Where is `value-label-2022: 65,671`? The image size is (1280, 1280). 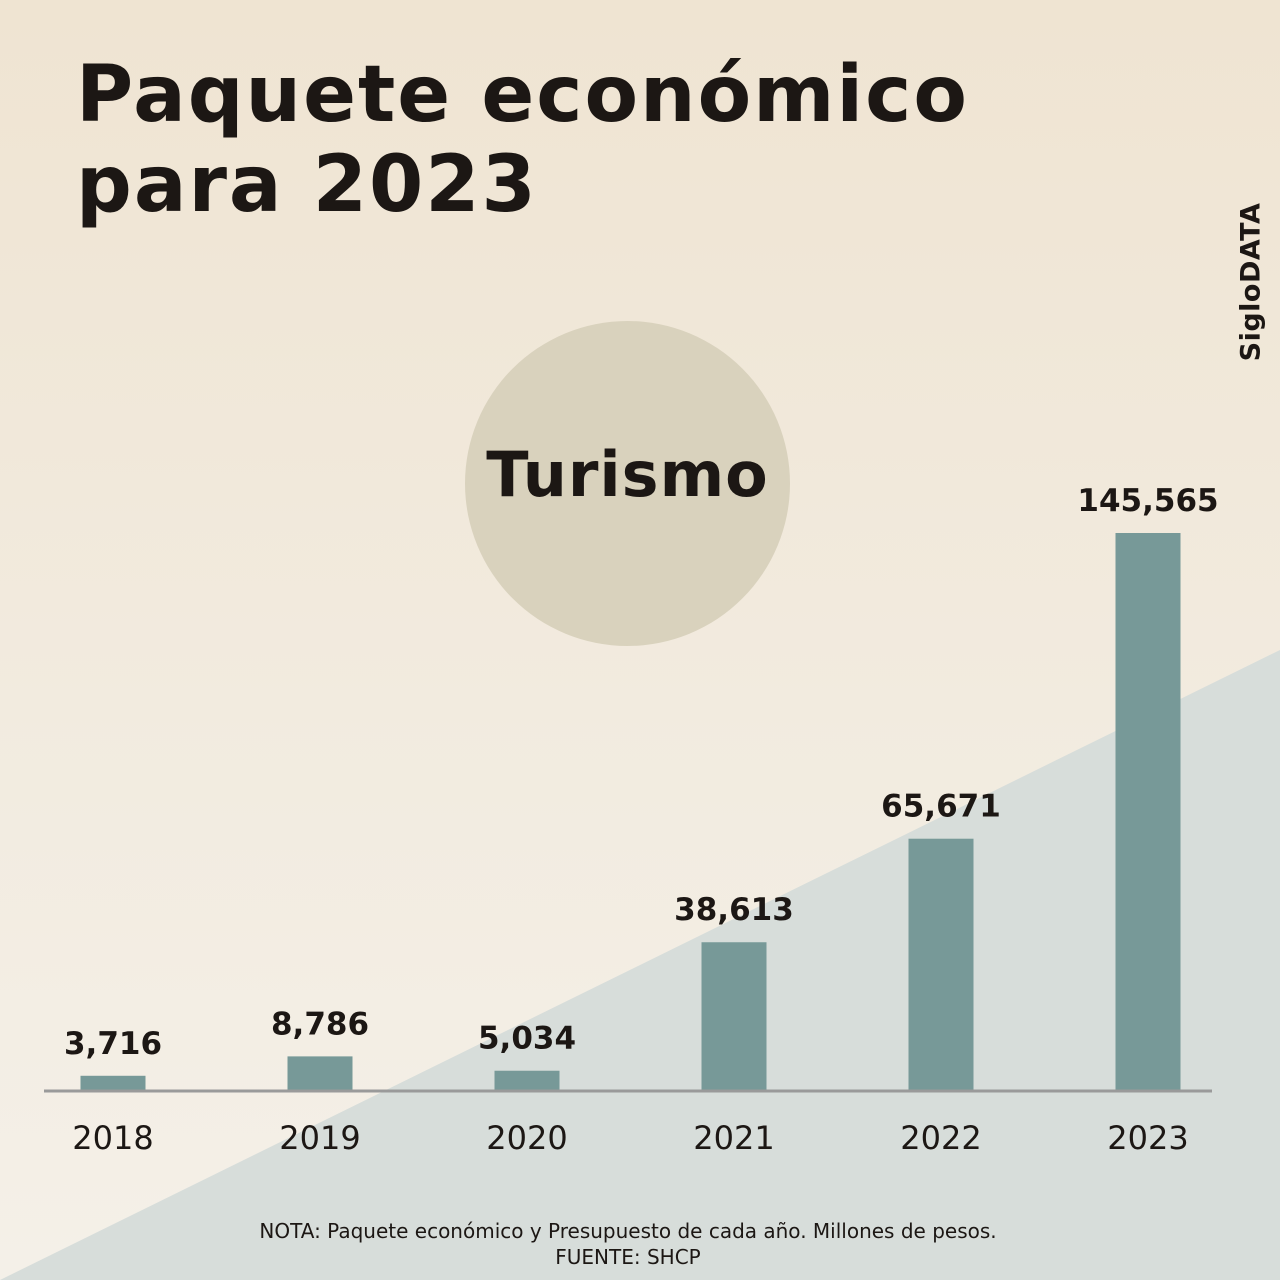 value-label-2022: 65,671 is located at coordinates (941, 807).